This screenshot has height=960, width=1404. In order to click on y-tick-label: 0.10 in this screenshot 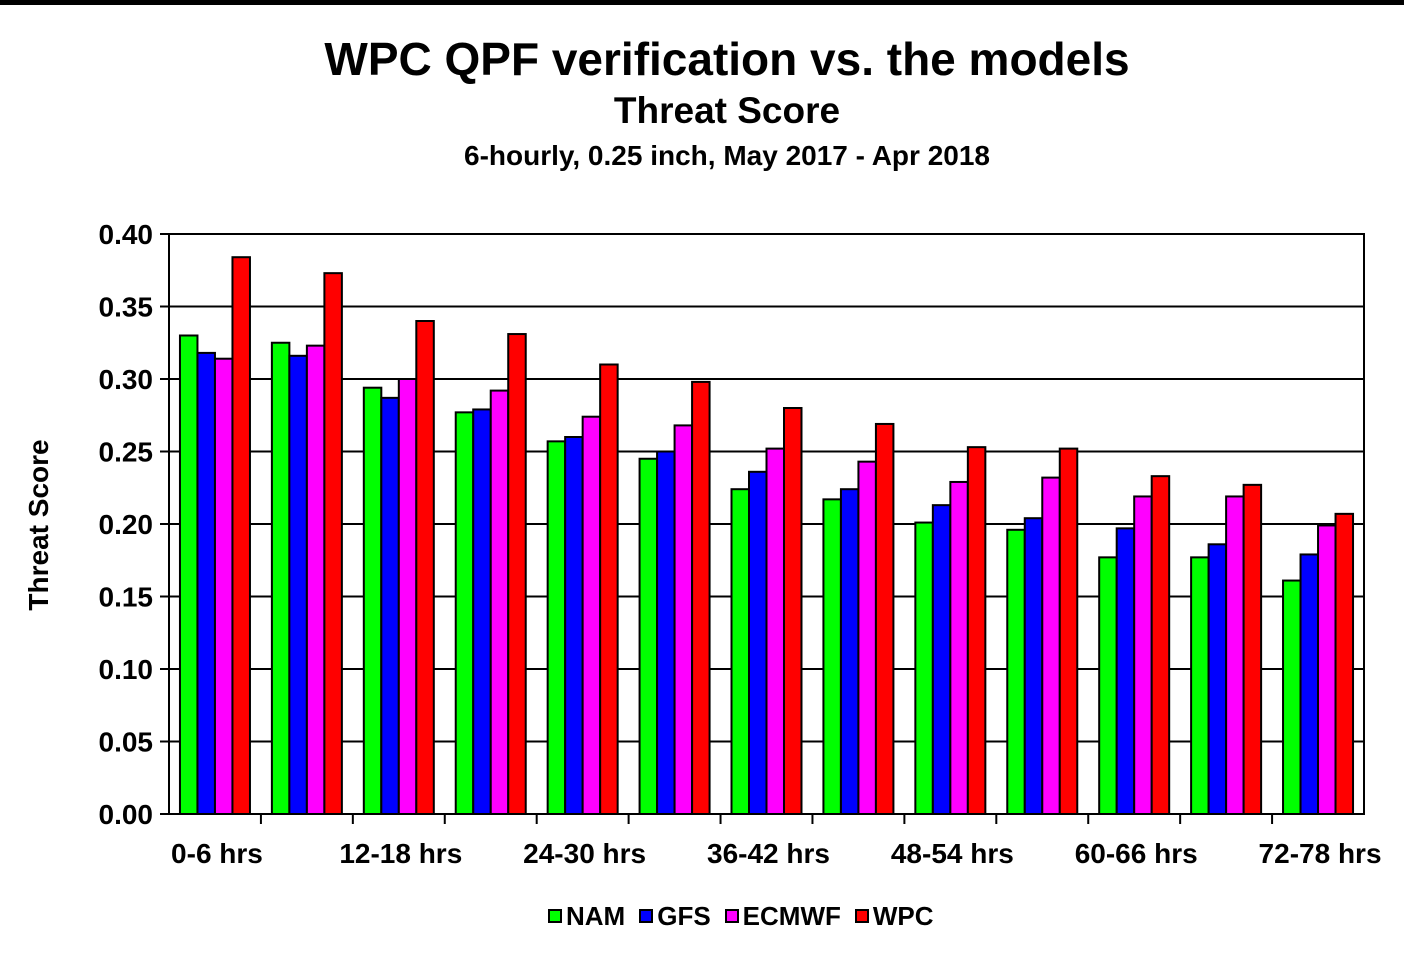, I will do `click(126, 669)`.